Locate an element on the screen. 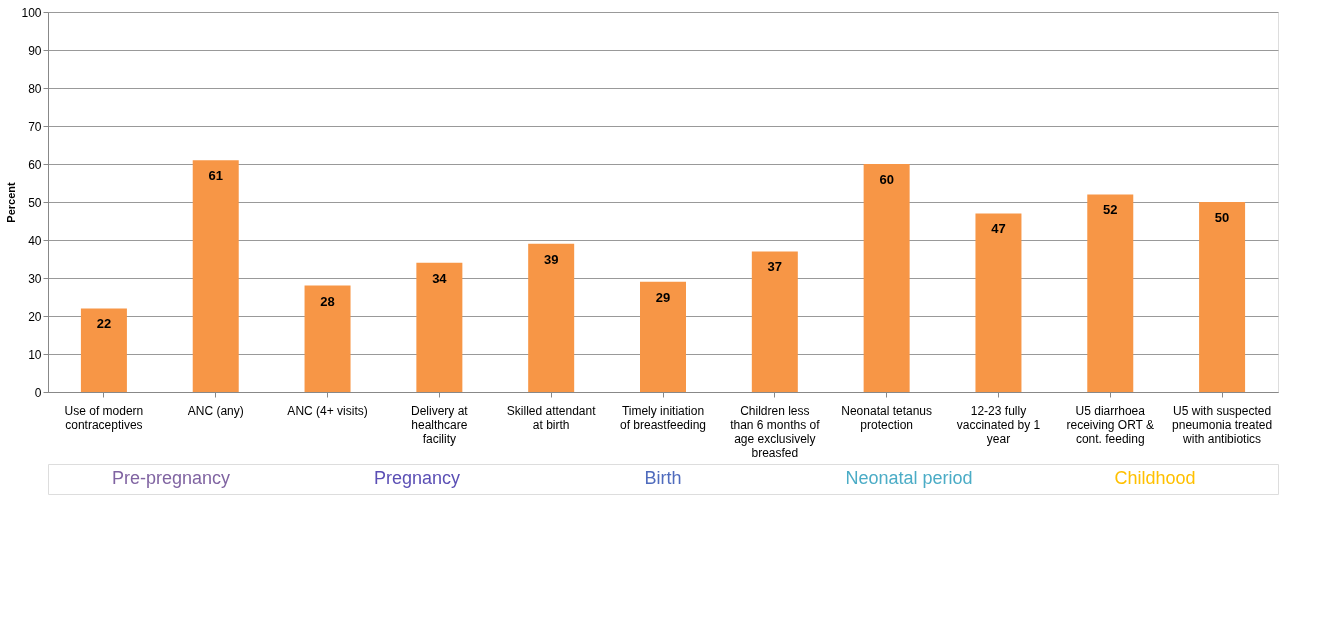  y-tick-label: 10 is located at coordinates (35, 354).